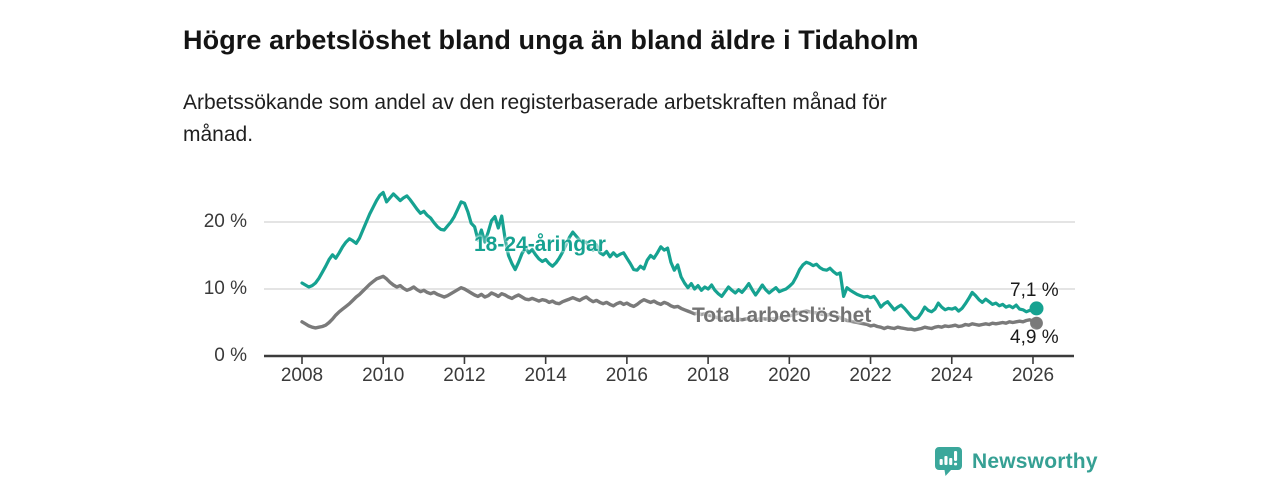 The image size is (1280, 480). Describe the element at coordinates (782, 315) in the screenshot. I see `series-label-total: Total arbetslöshet` at that location.